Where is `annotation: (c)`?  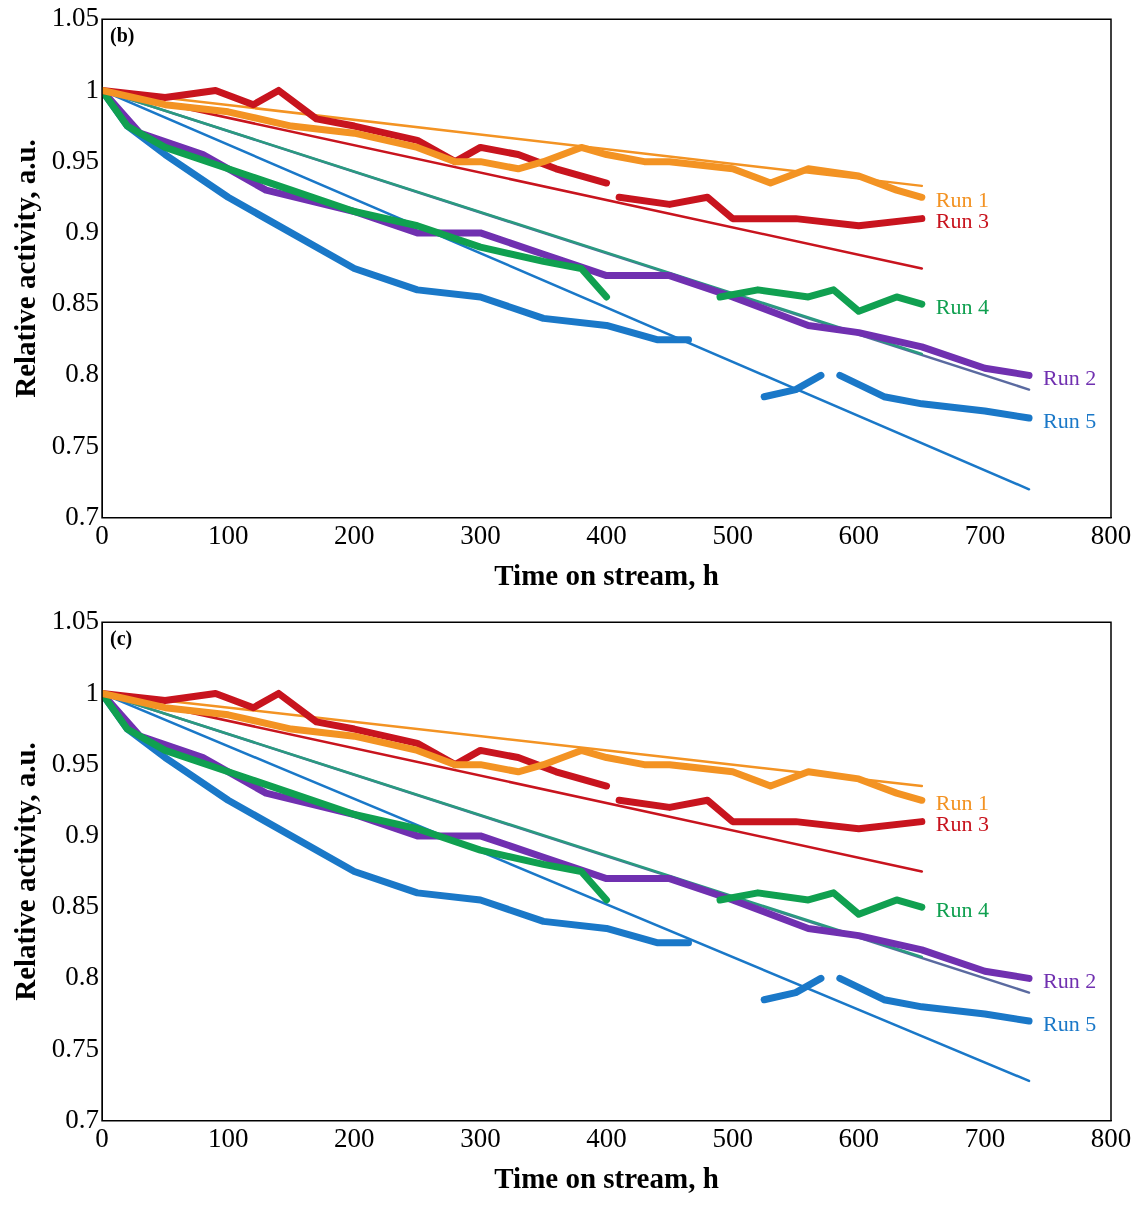
annotation: (c) is located at coordinates (121, 639).